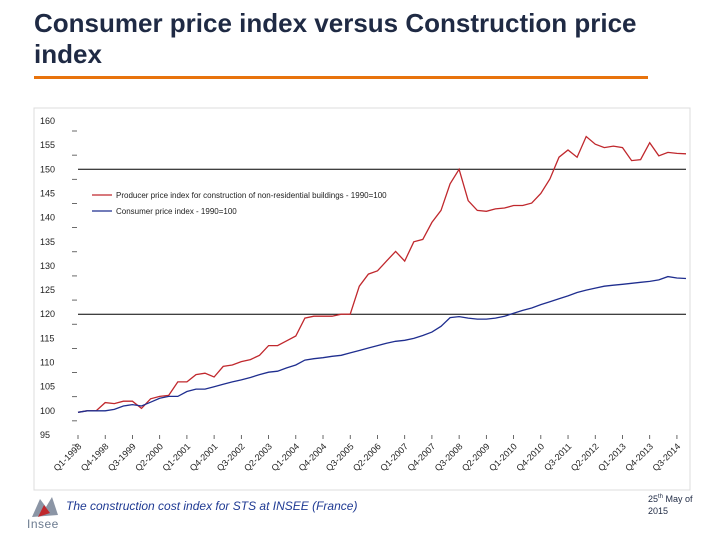  Describe the element at coordinates (503, 457) in the screenshot. I see `x-tick-label: Q1-2010` at that location.